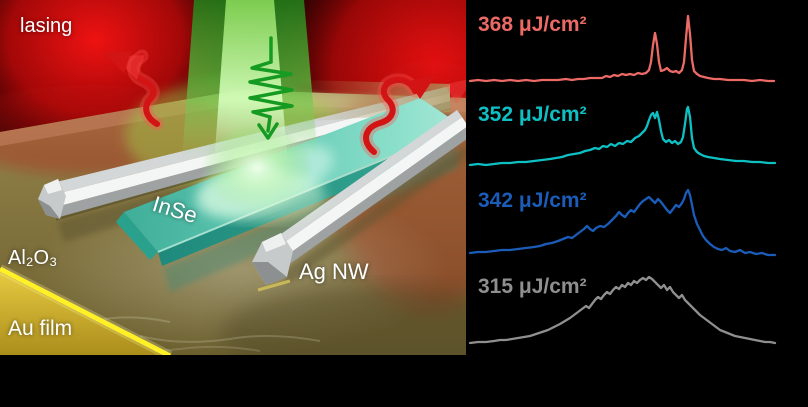  I want to click on label-au-film: Au film, so click(40, 328).